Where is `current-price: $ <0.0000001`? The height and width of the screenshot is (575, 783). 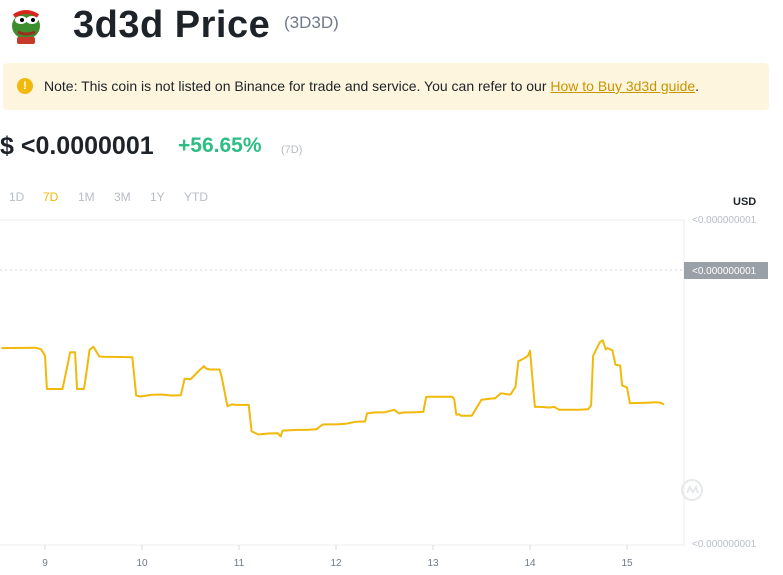
current-price: $ <0.0000001 is located at coordinates (77, 146).